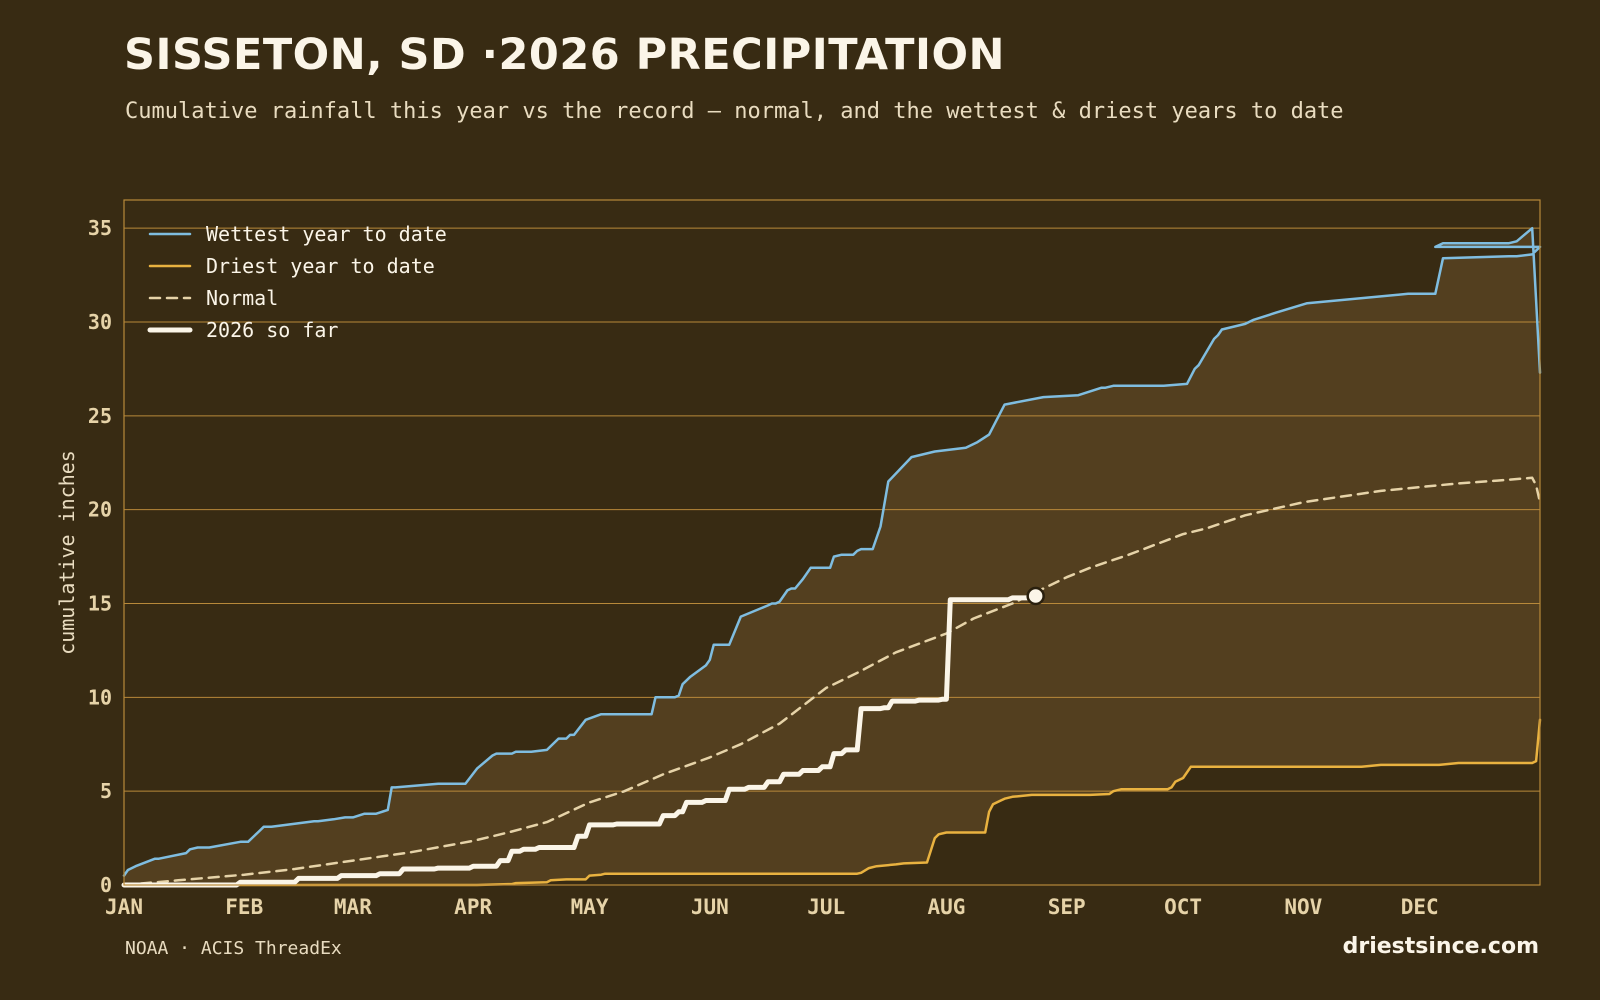 The width and height of the screenshot is (1600, 1000). What do you see at coordinates (826, 907) in the screenshot?
I see `x-tick-label: JUL` at bounding box center [826, 907].